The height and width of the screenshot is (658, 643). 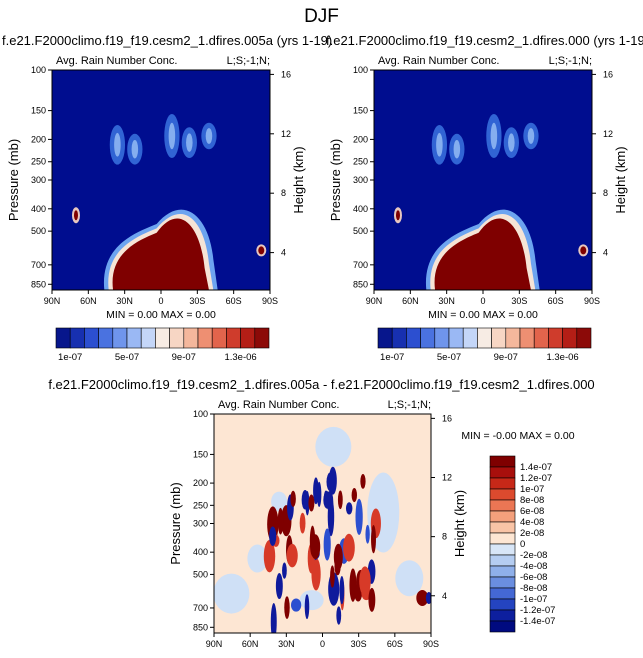 What do you see at coordinates (374, 301) in the screenshot?
I see `x-tick-label: 90N` at bounding box center [374, 301].